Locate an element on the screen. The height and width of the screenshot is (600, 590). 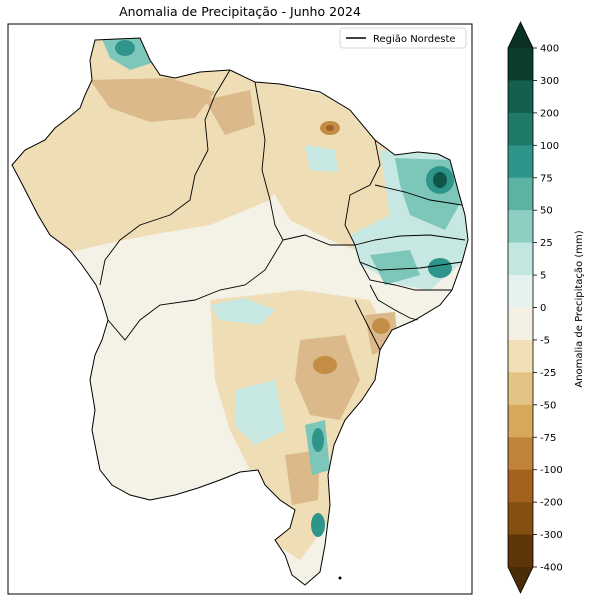
border-pe-ba is located at coordinates (372, 252).